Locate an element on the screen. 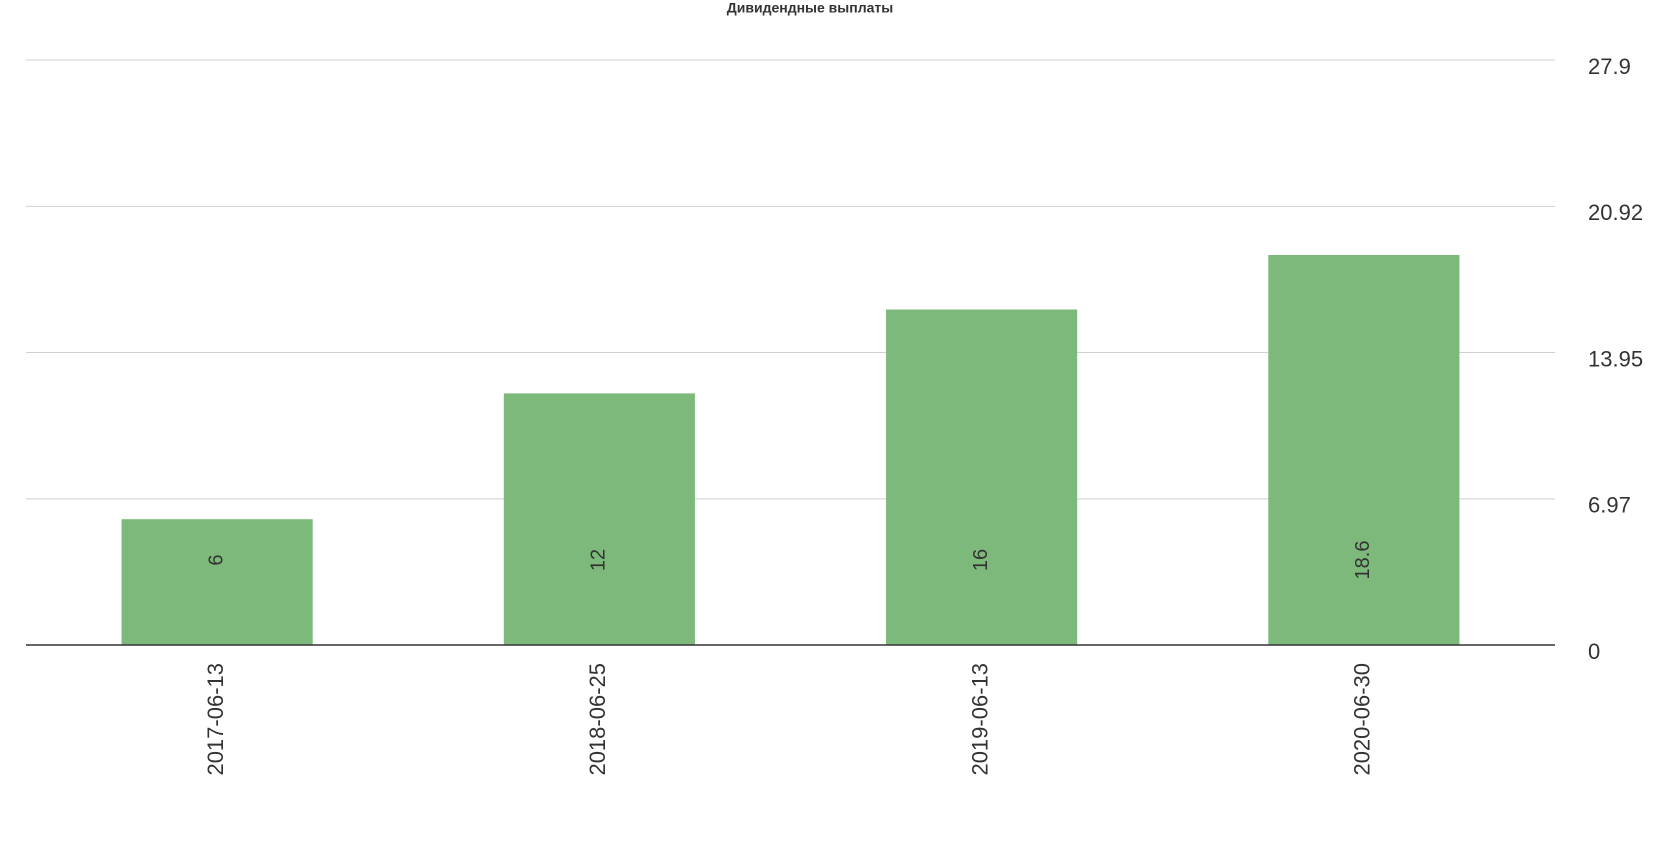 The image size is (1659, 845). x-tick-label: 2017-06-13 is located at coordinates (215, 719).